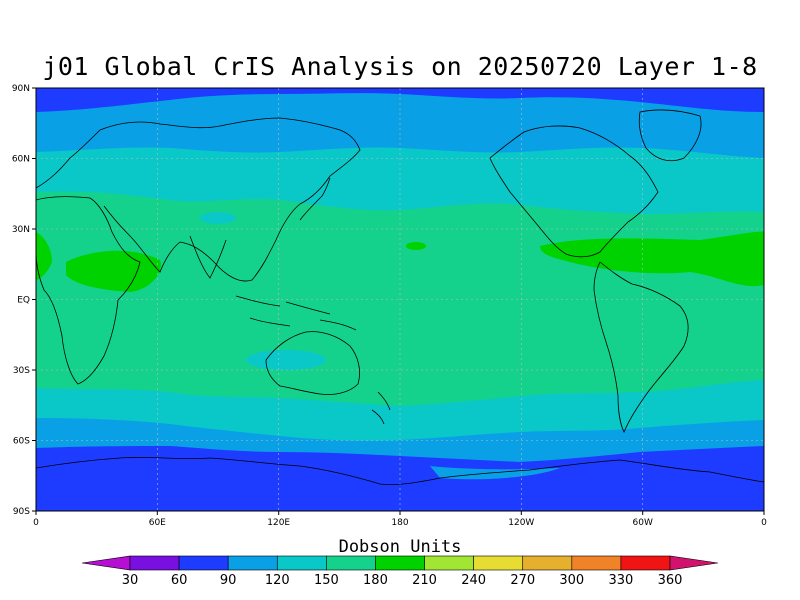 The width and height of the screenshot is (800, 600). What do you see at coordinates (381, 408) in the screenshot?
I see `new-zealand-coast` at bounding box center [381, 408].